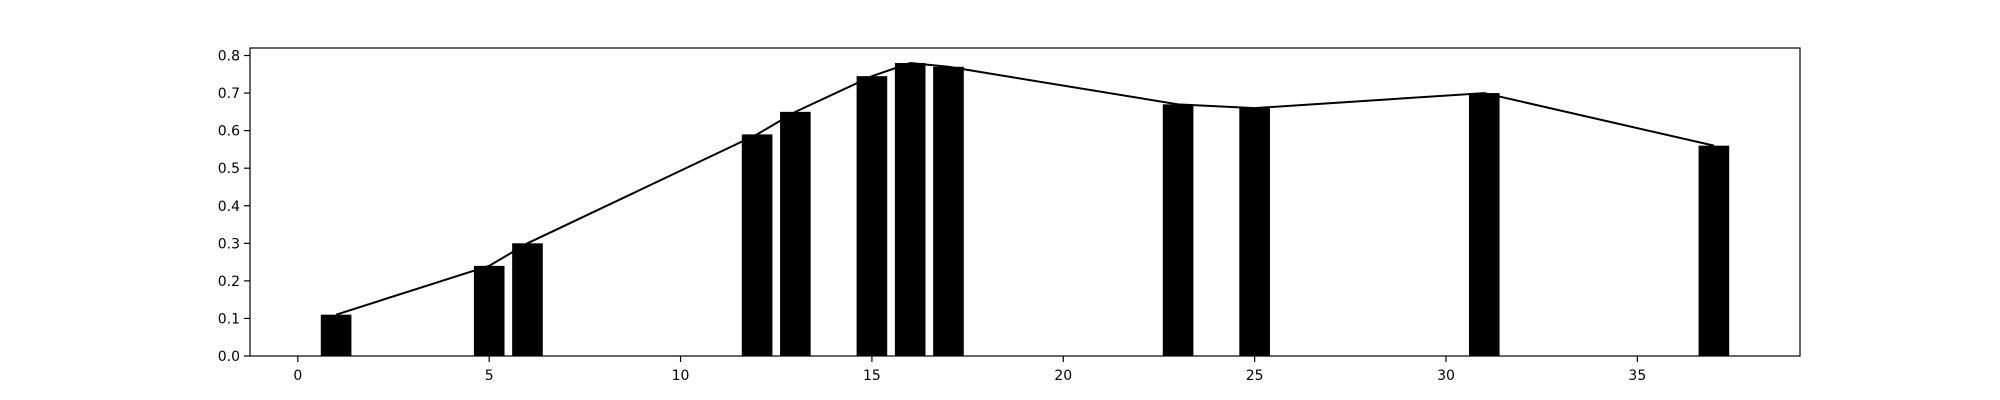 This screenshot has height=400, width=2000. Describe the element at coordinates (229, 282) in the screenshot. I see `y-tick-label: 0.2` at that location.